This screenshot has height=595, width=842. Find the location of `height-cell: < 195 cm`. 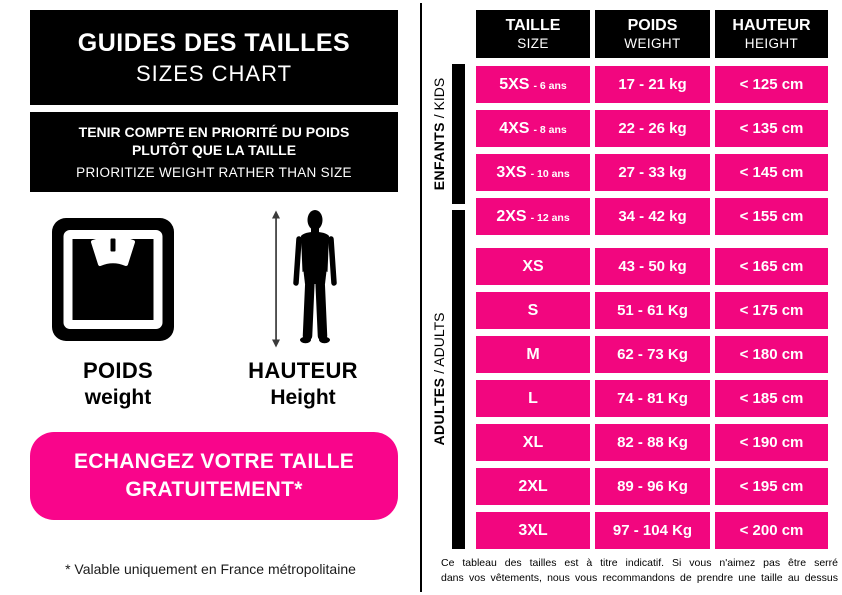

height-cell: < 195 cm is located at coordinates (771, 486).